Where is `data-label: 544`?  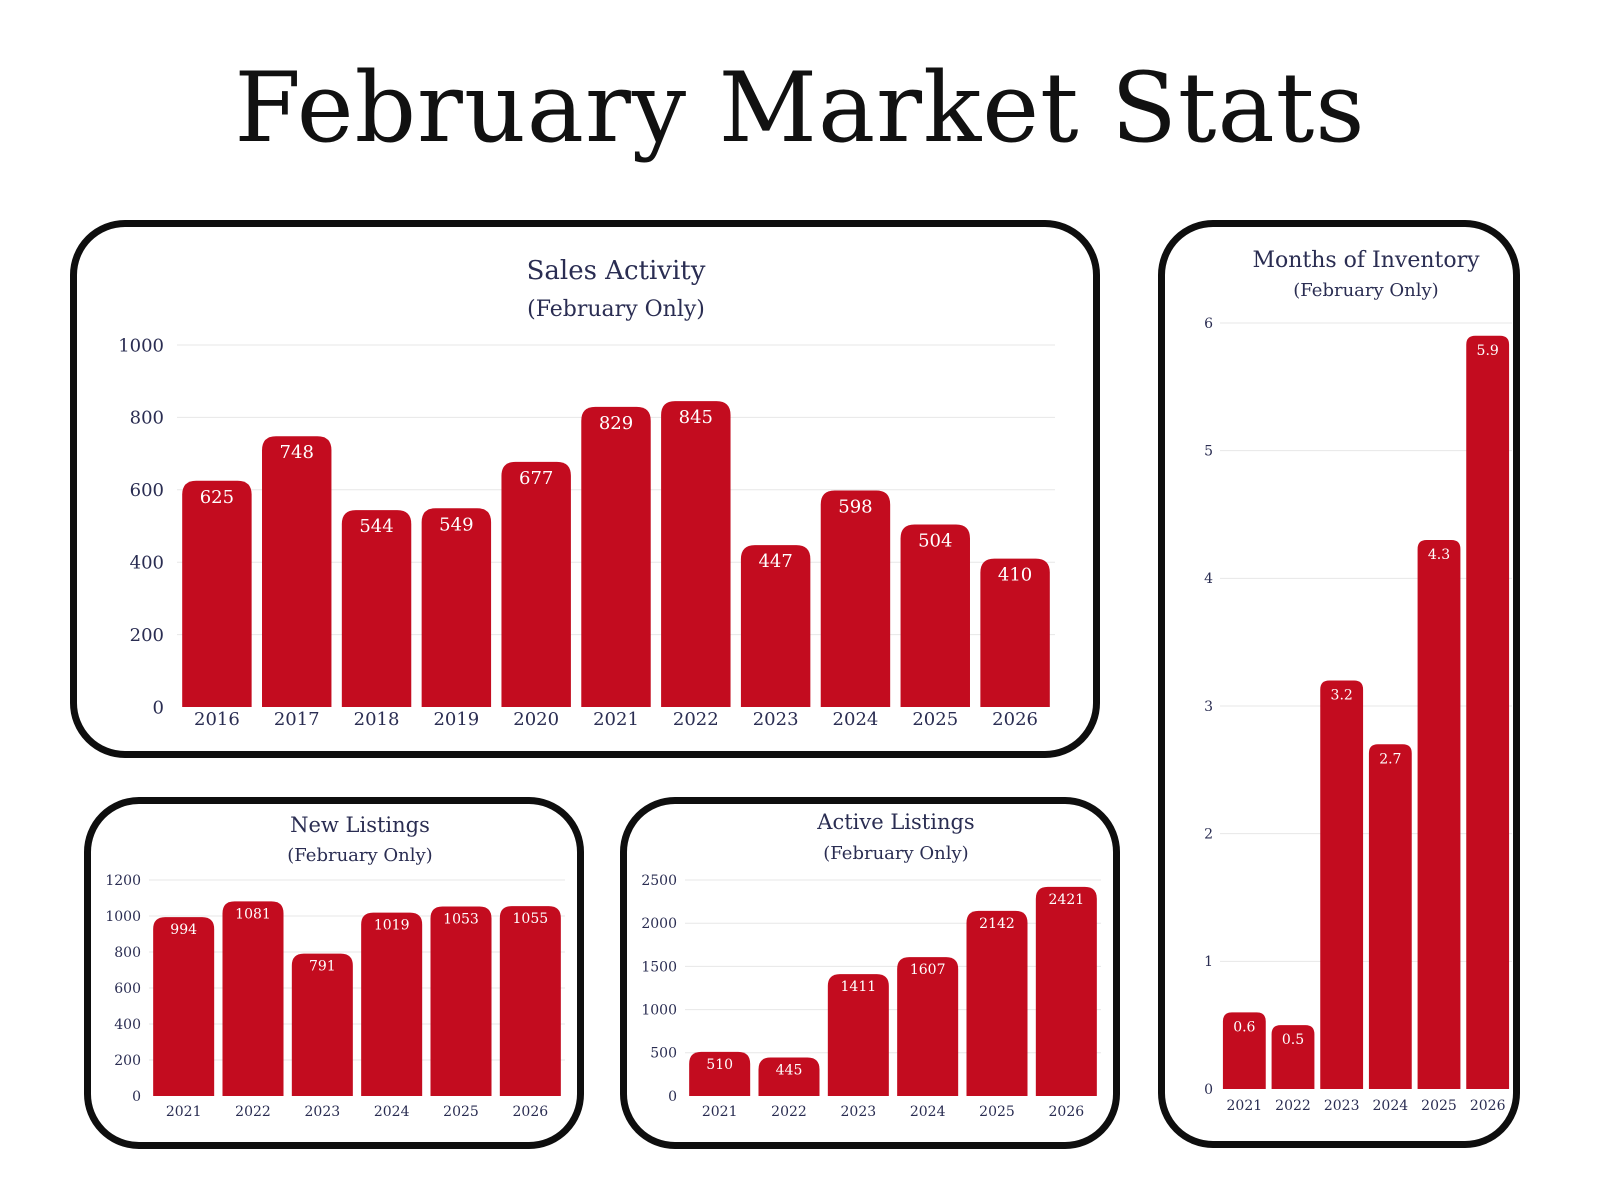
data-label: 544 is located at coordinates (376, 526).